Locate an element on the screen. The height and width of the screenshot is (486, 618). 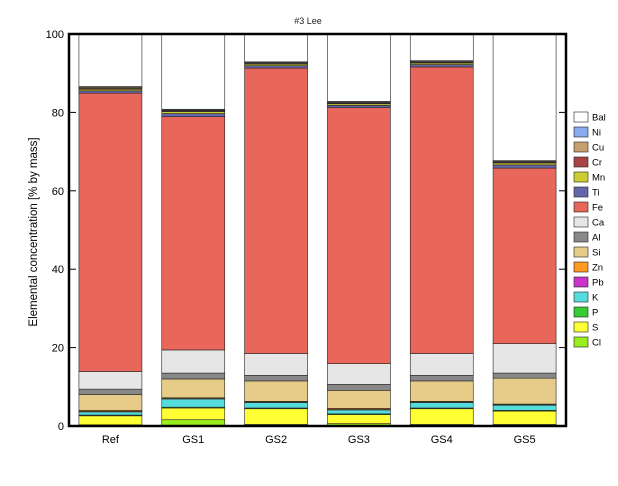
legend-item-fe: Fe is located at coordinates (588, 207).